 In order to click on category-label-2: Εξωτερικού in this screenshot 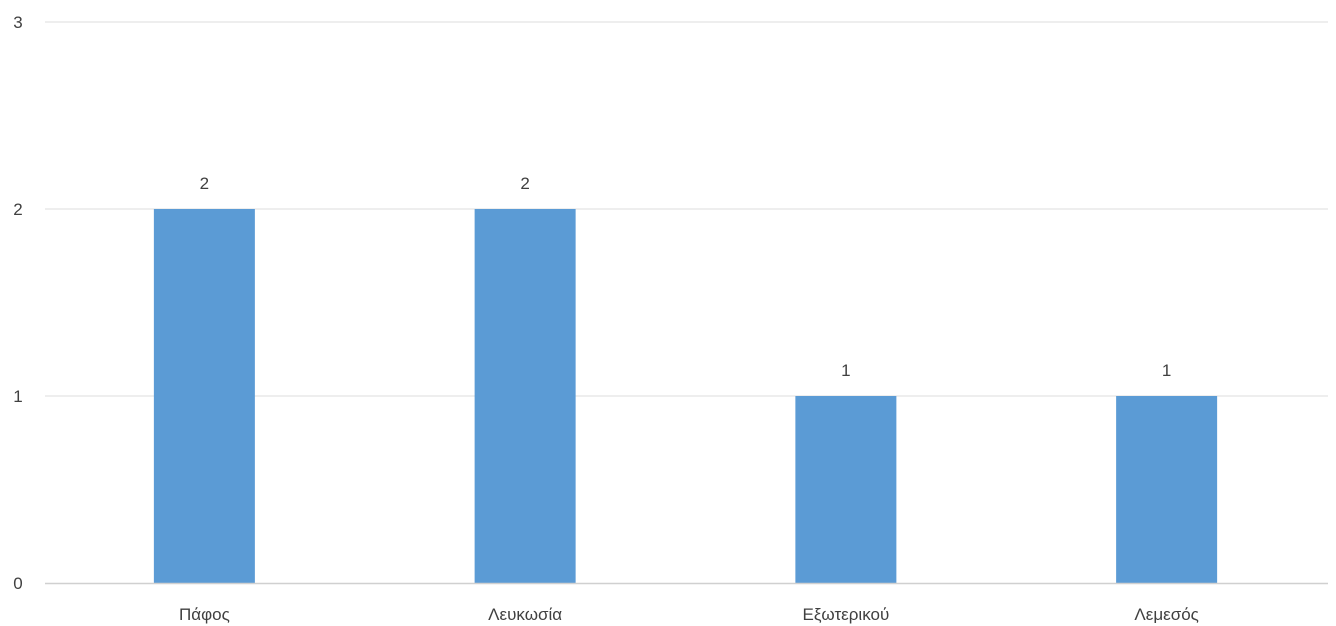, I will do `click(845, 614)`.